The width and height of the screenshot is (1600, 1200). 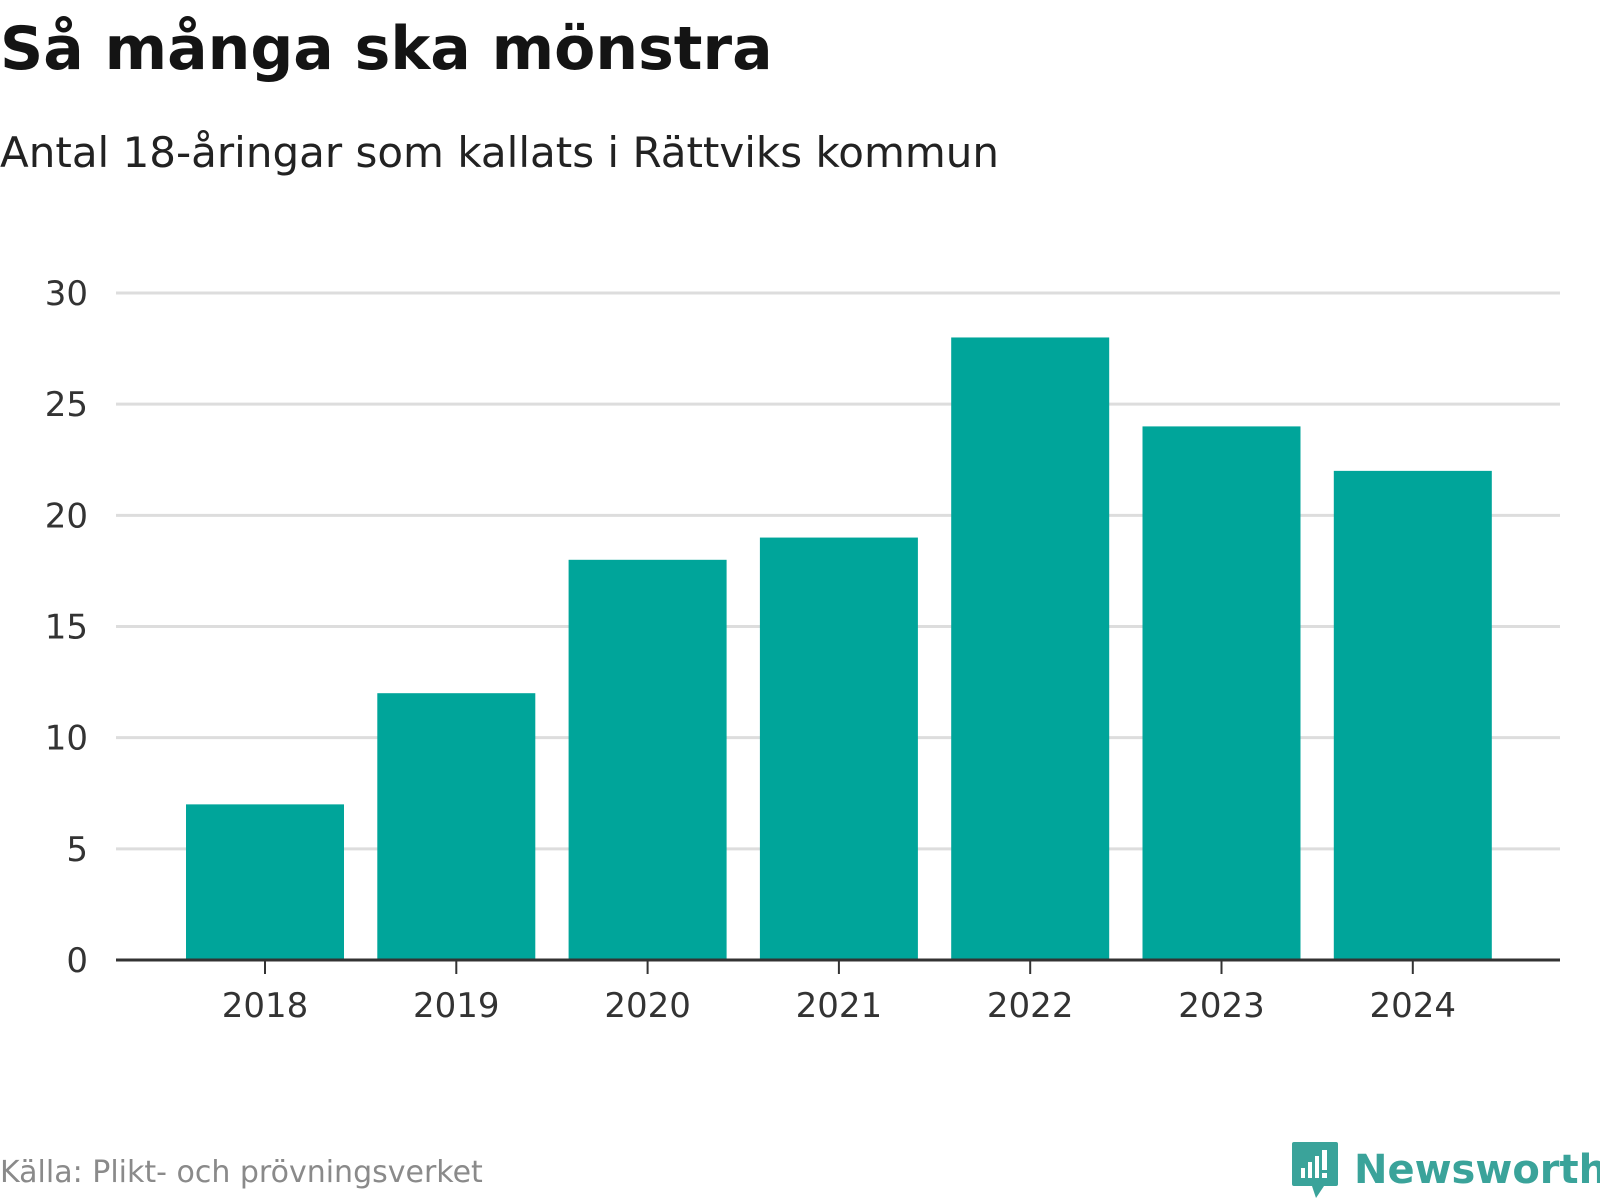 I want to click on y-tick-label: 25, so click(x=66, y=405).